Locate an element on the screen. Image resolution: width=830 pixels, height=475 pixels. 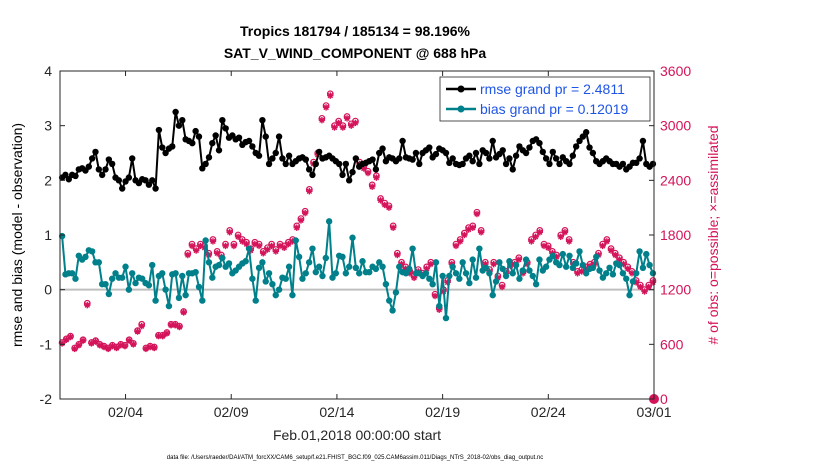
y-axis-left-label: rmse and bias (model - observation) is located at coordinates (17, 235).